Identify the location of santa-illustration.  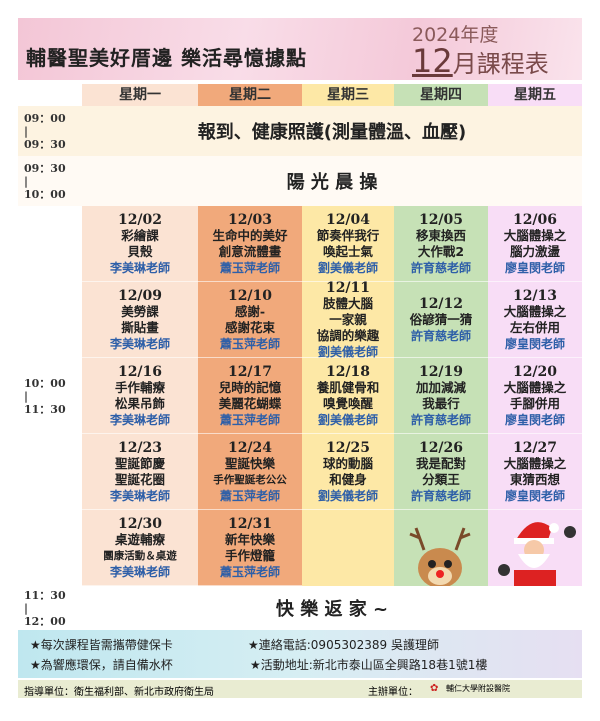
(535, 548).